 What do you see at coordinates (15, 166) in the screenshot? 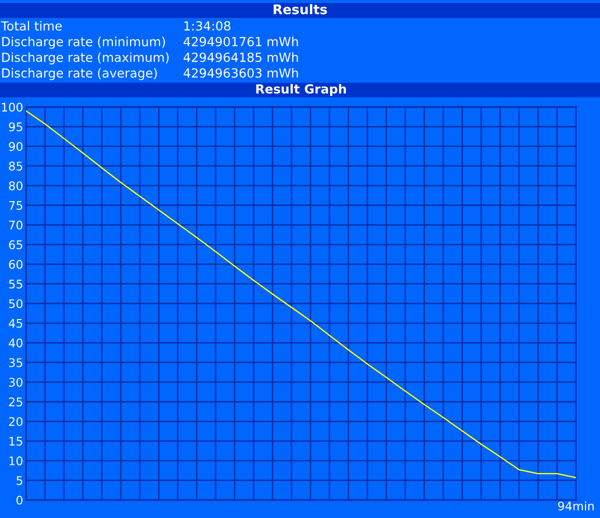
I see `y-tick-label: 85` at bounding box center [15, 166].